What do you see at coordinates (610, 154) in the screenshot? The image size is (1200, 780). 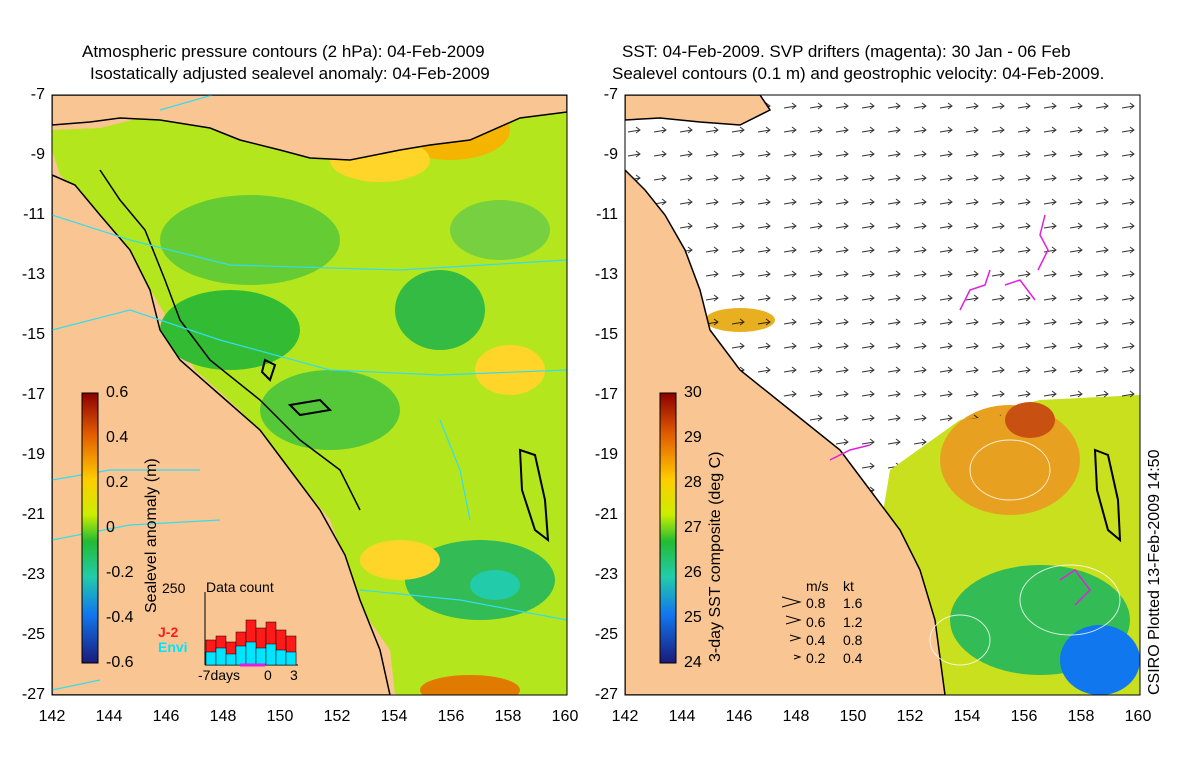 I see `right-ytick: -9` at bounding box center [610, 154].